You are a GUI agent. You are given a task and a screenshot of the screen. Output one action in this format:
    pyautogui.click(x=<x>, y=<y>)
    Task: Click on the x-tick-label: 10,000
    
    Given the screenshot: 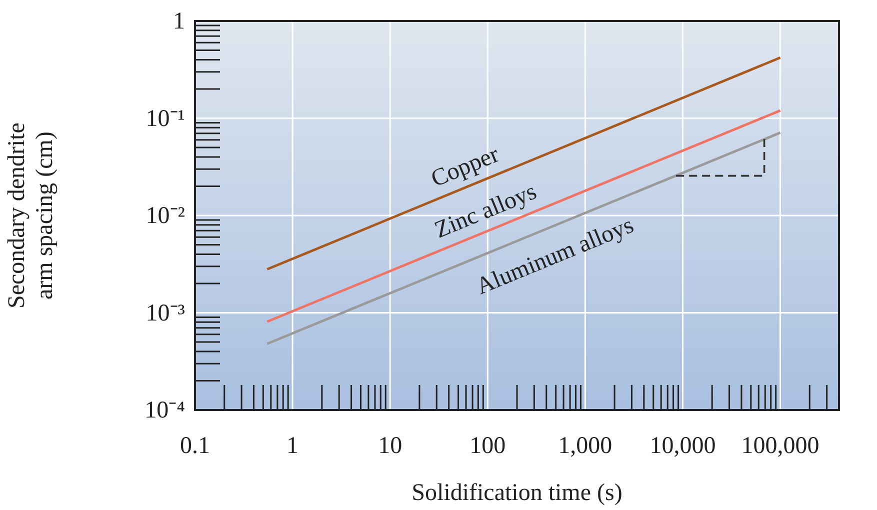 What is the action you would take?
    pyautogui.click(x=683, y=446)
    